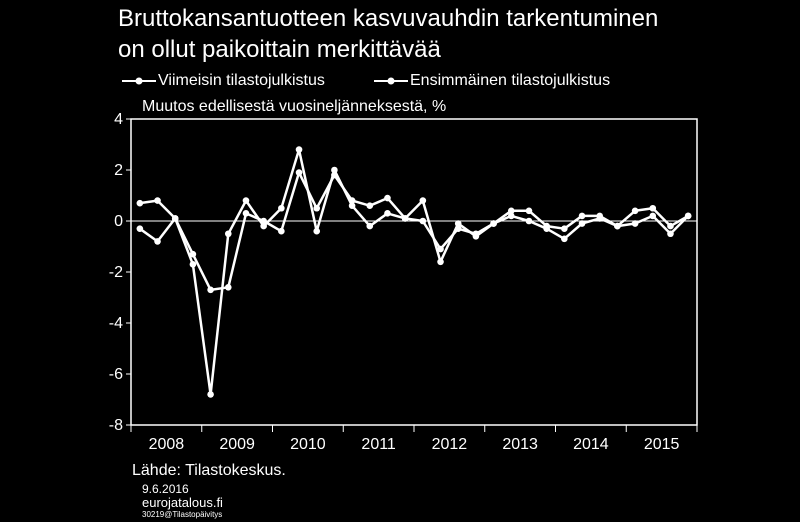  Describe the element at coordinates (118, 119) in the screenshot. I see `y-tick-label: 4` at that location.